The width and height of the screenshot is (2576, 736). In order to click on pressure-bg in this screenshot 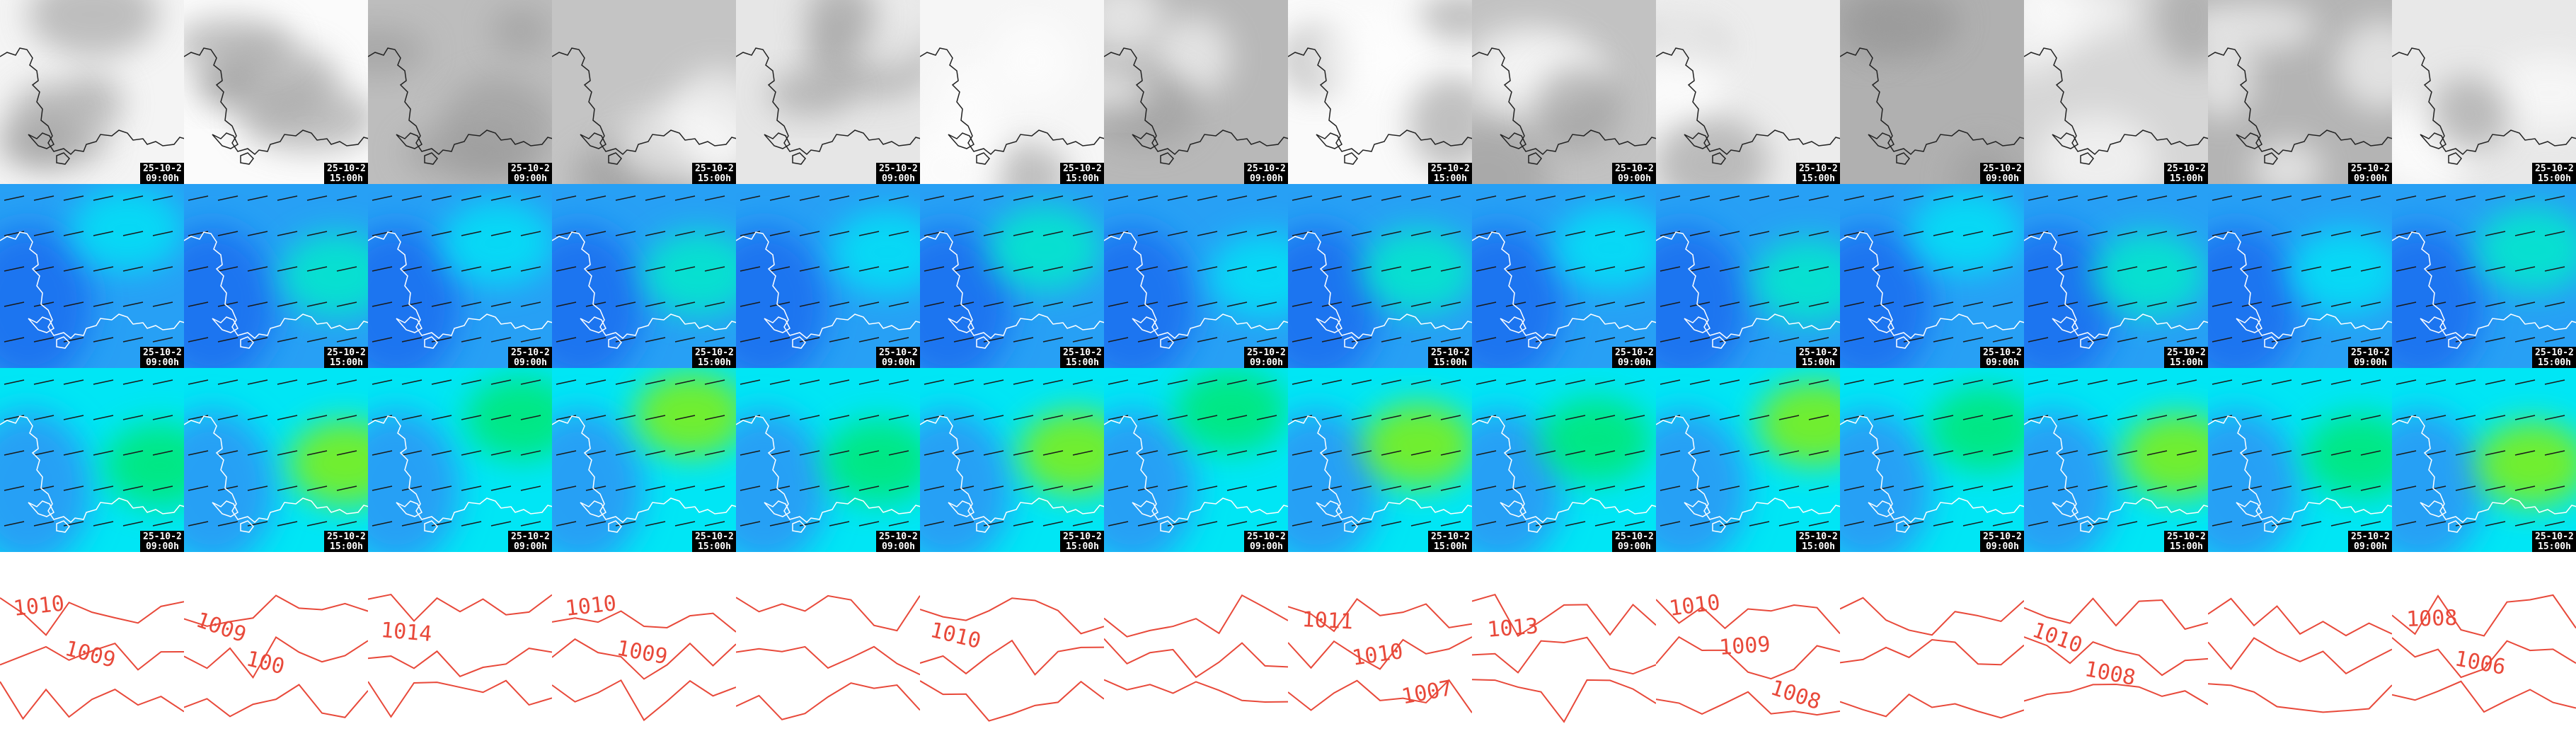, I will do `click(1380, 644)`.